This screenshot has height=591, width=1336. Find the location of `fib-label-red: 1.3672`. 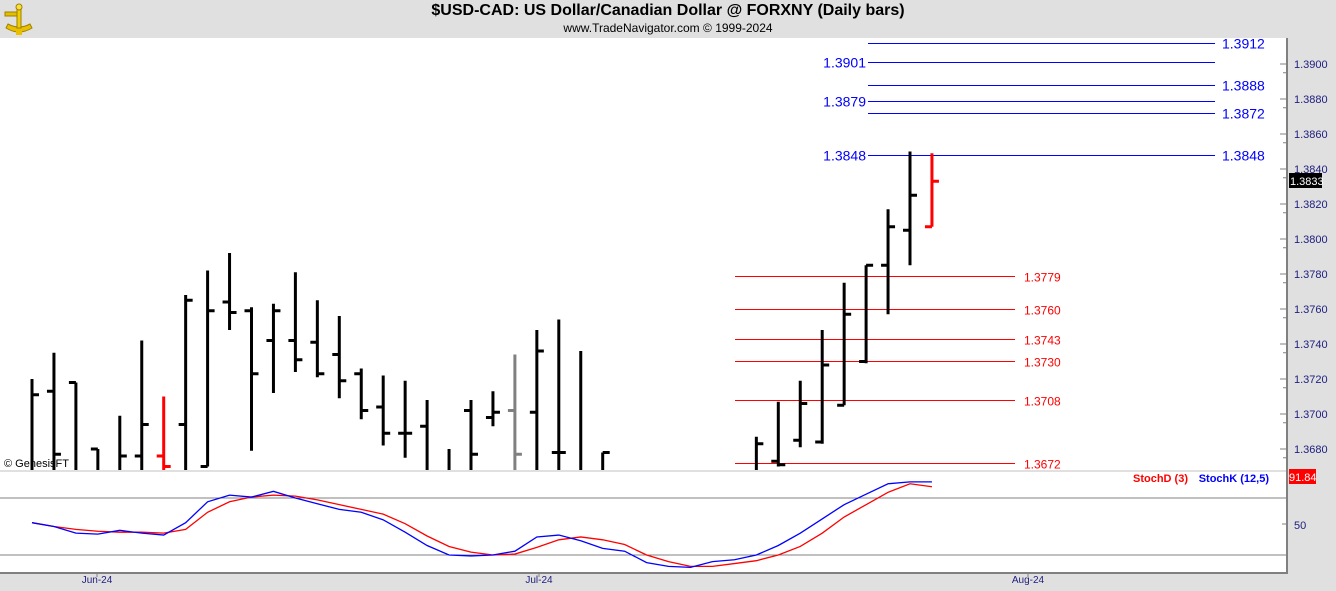

fib-label-red: 1.3672 is located at coordinates (1042, 465).